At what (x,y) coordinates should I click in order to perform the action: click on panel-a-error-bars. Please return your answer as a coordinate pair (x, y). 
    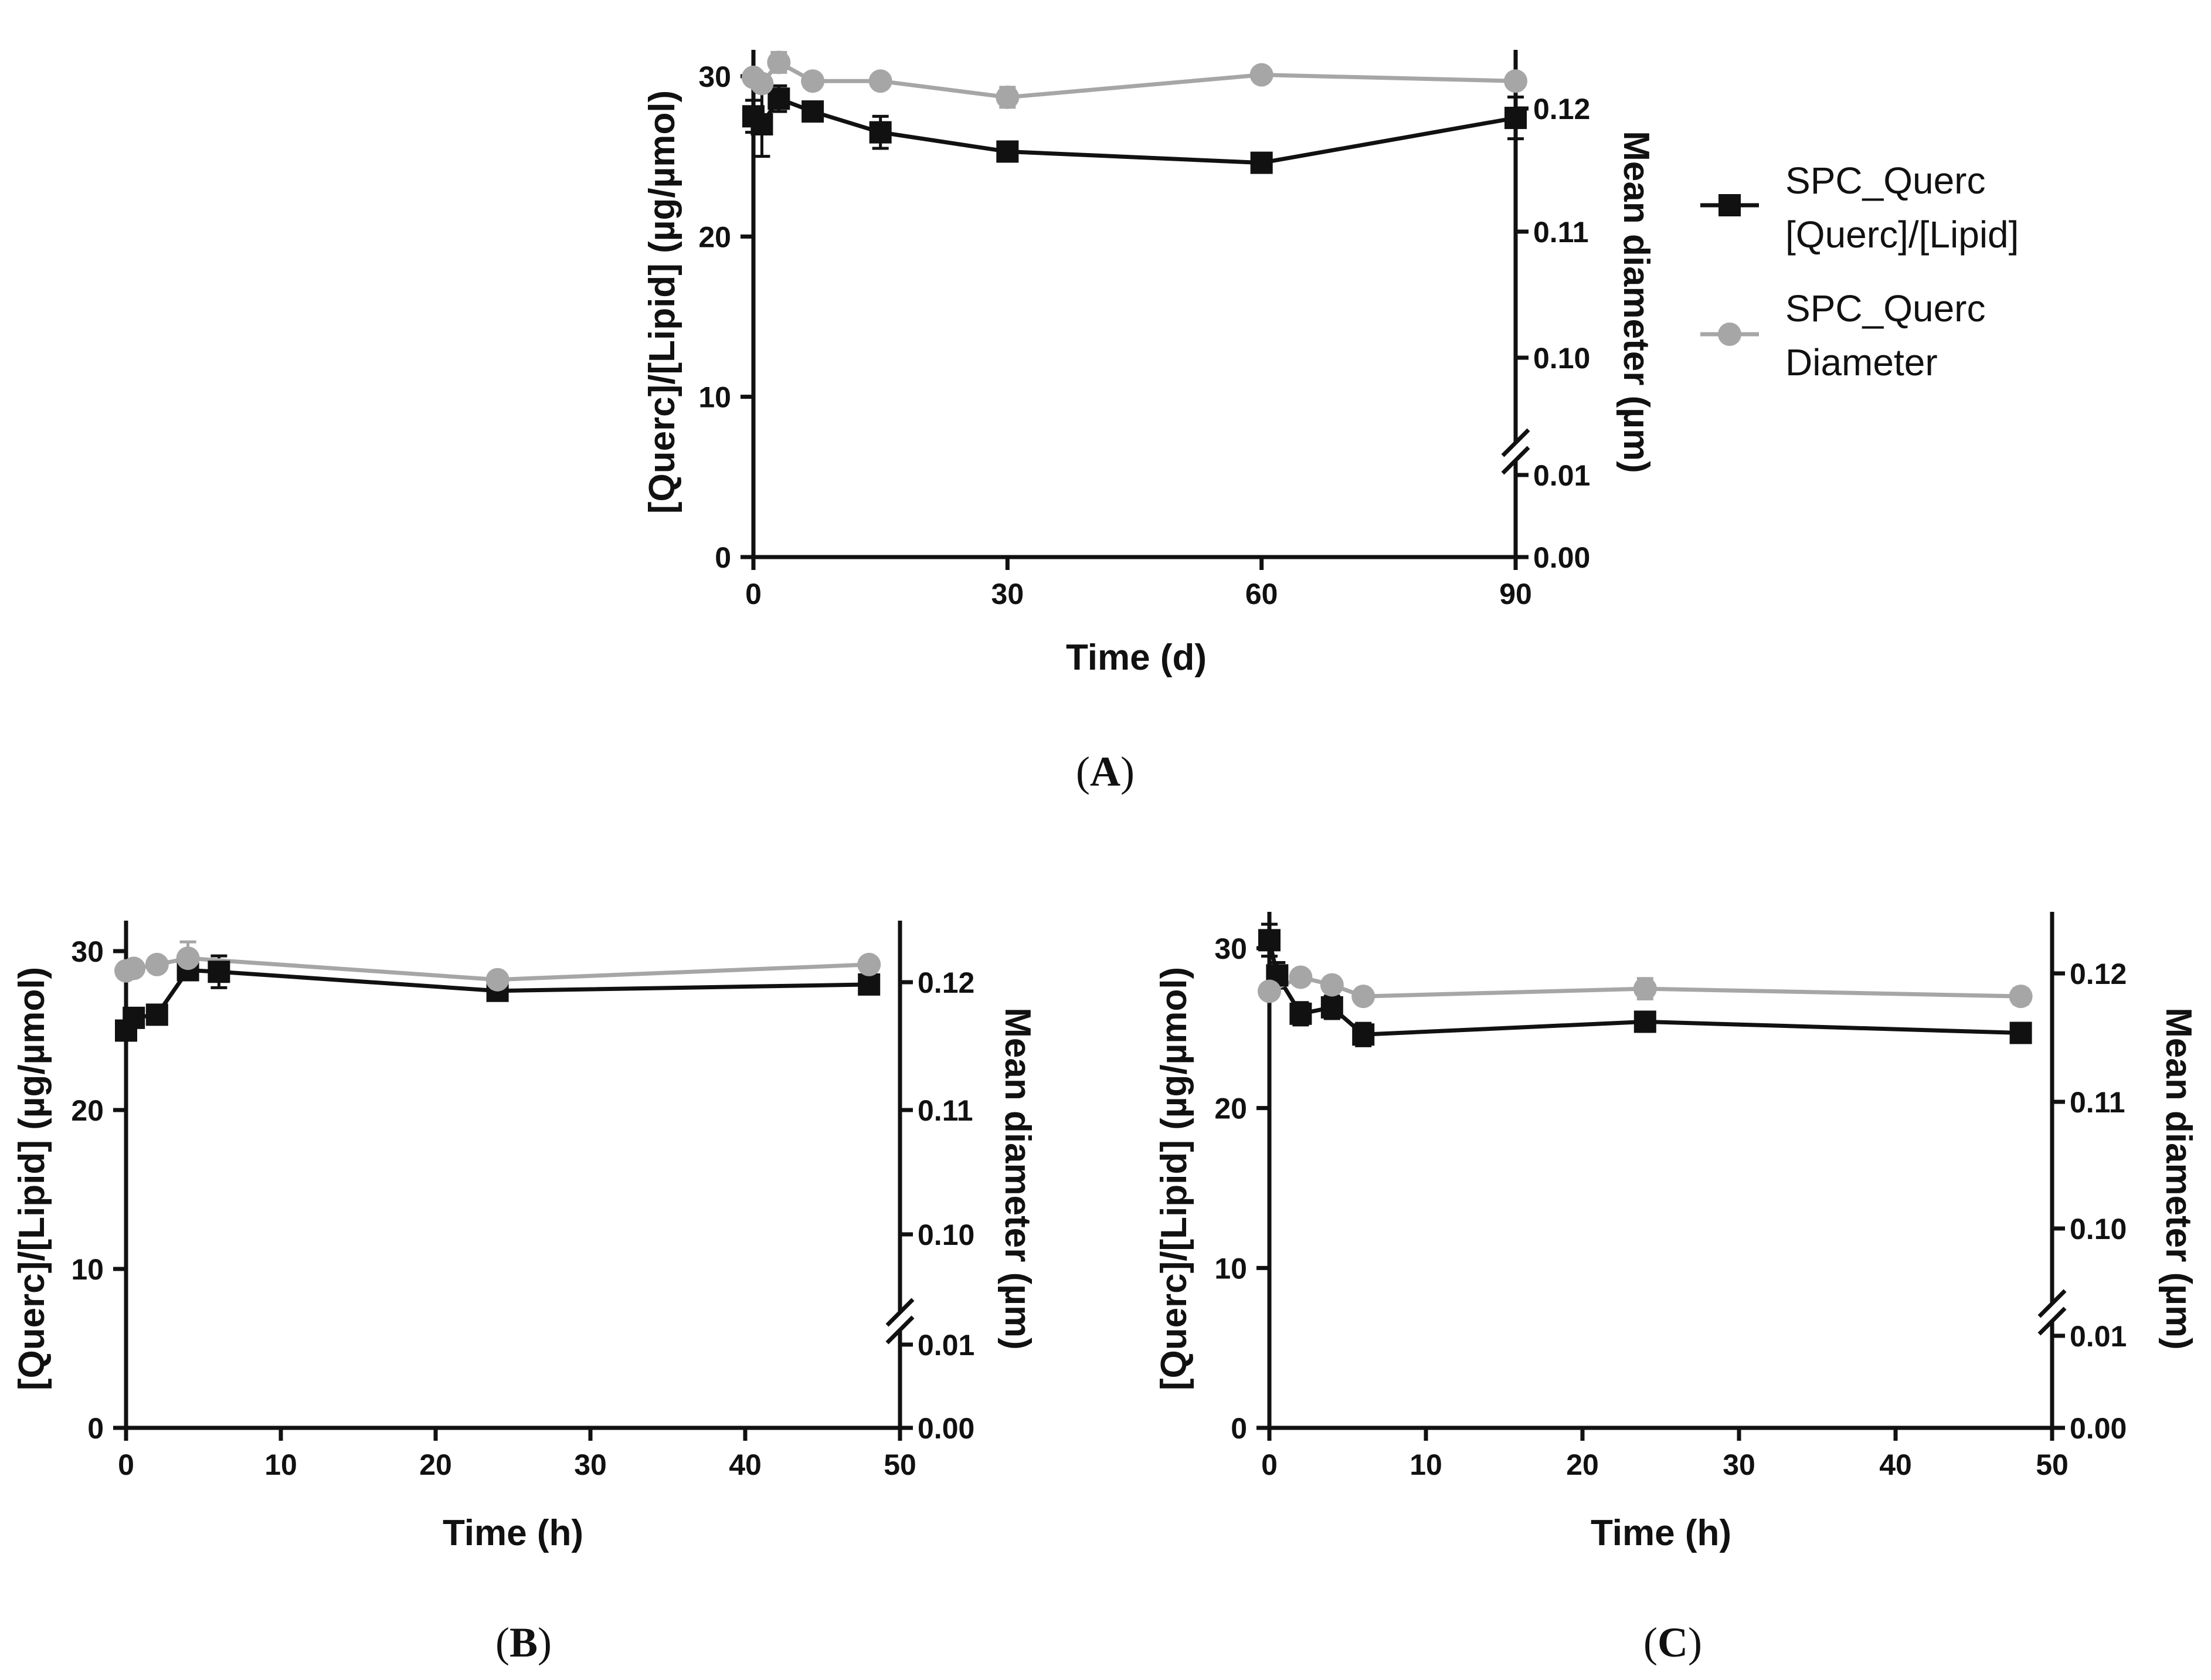
    Looking at the image, I should click on (1134, 111).